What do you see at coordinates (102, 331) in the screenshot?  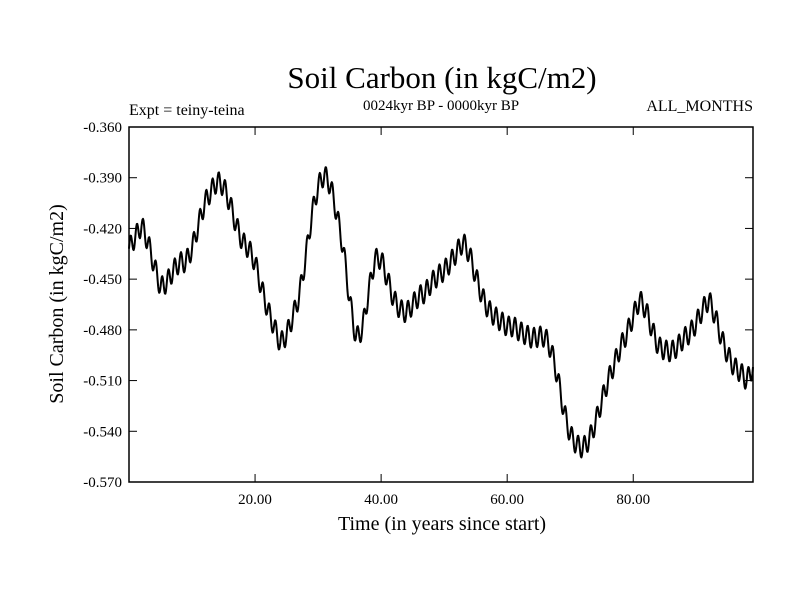 I see `y-tick-label: -0.480` at bounding box center [102, 331].